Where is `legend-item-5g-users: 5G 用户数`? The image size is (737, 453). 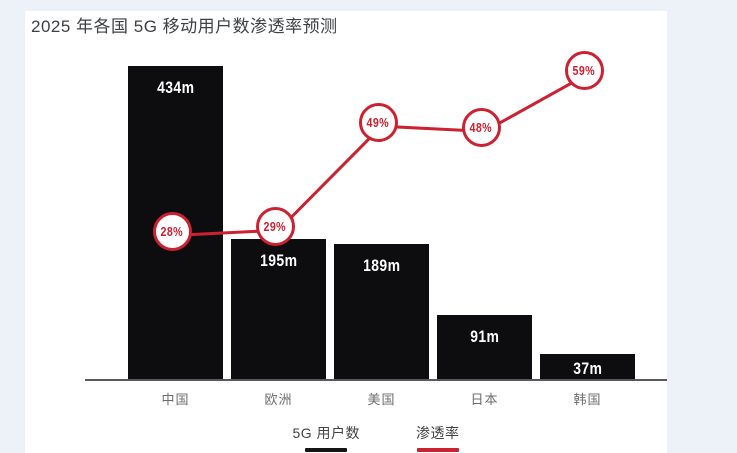
legend-item-5g-users: 5G 用户数 is located at coordinates (326, 437).